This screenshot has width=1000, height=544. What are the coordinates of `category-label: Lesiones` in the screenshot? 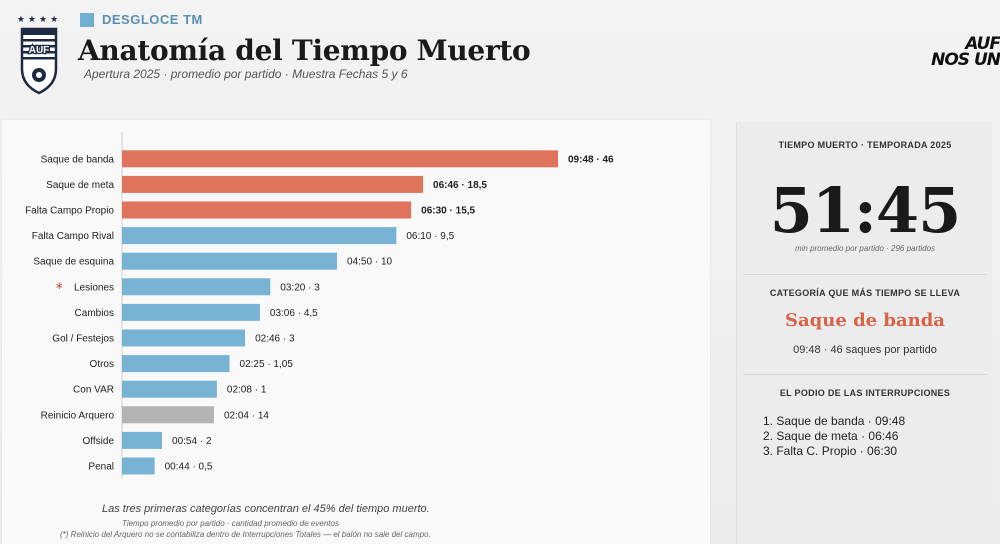 It's located at (94, 287).